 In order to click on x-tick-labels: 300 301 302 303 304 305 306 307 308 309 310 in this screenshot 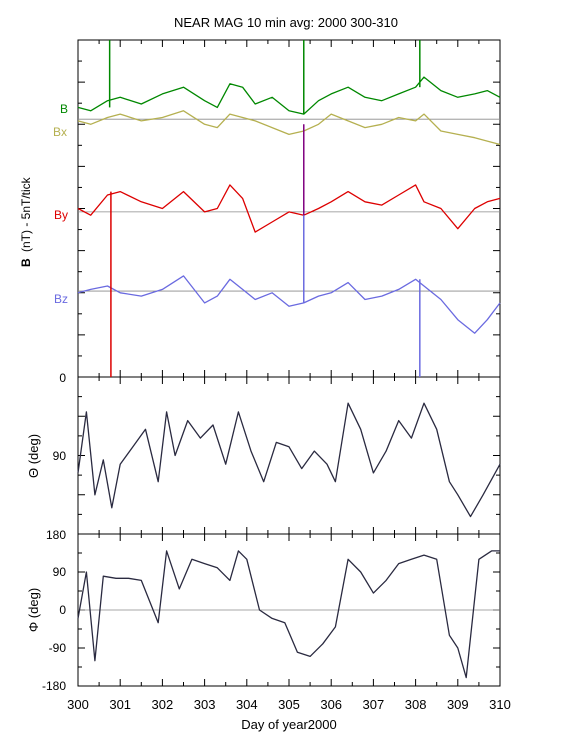, I will do `click(289, 704)`.